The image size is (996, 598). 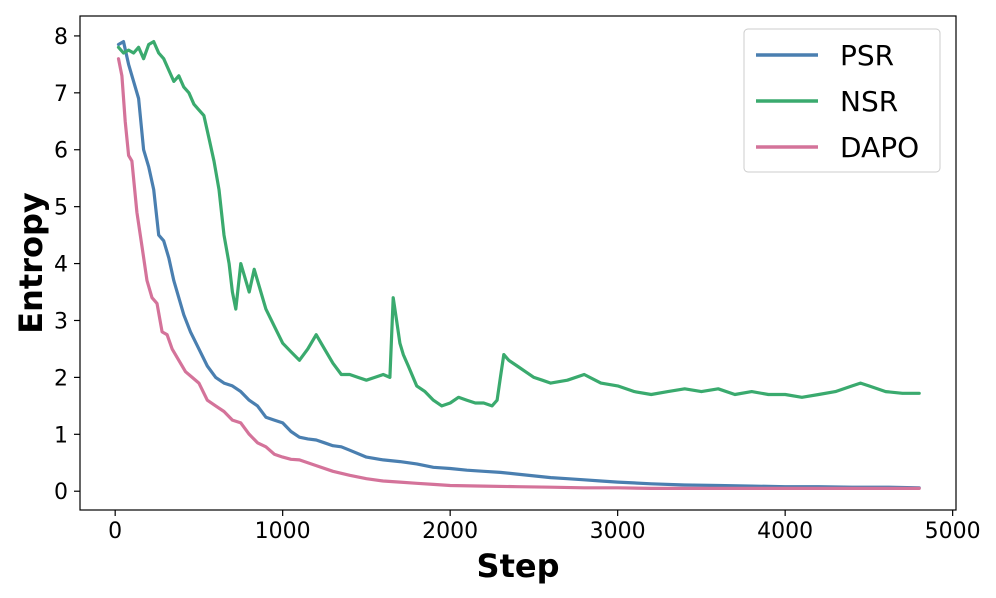 I want to click on y-axis-ticks: 0 1 2 3 4 5 6 7 8, so click(x=67, y=265).